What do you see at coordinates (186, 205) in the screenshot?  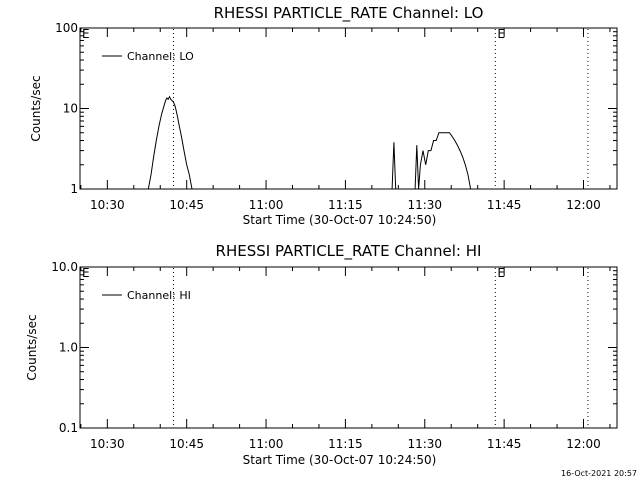 I see `lo-x-tick-label: 10:45` at bounding box center [186, 205].